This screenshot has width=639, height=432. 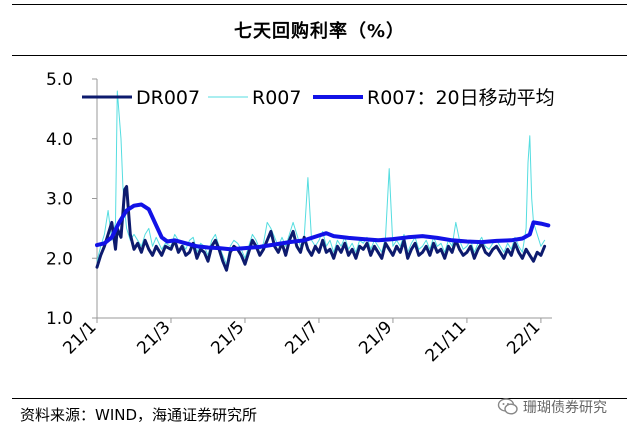 What do you see at coordinates (168, 98) in the screenshot?
I see `legend-label: DR007` at bounding box center [168, 98].